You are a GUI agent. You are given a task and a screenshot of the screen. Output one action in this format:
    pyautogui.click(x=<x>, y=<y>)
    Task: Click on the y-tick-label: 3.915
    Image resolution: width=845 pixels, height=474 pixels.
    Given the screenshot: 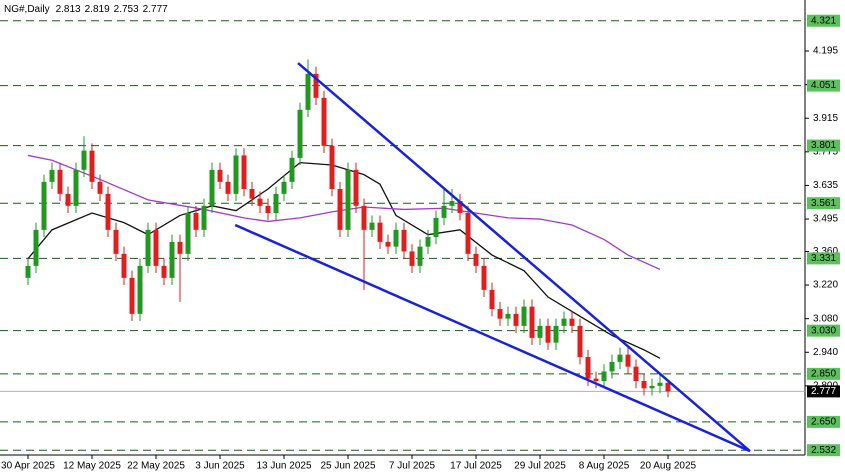 What is the action you would take?
    pyautogui.click(x=825, y=118)
    